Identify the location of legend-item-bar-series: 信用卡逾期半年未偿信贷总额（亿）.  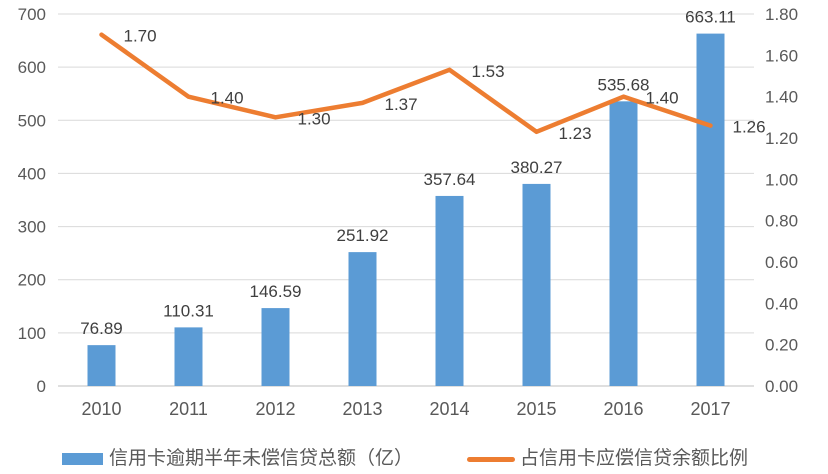
(237, 459).